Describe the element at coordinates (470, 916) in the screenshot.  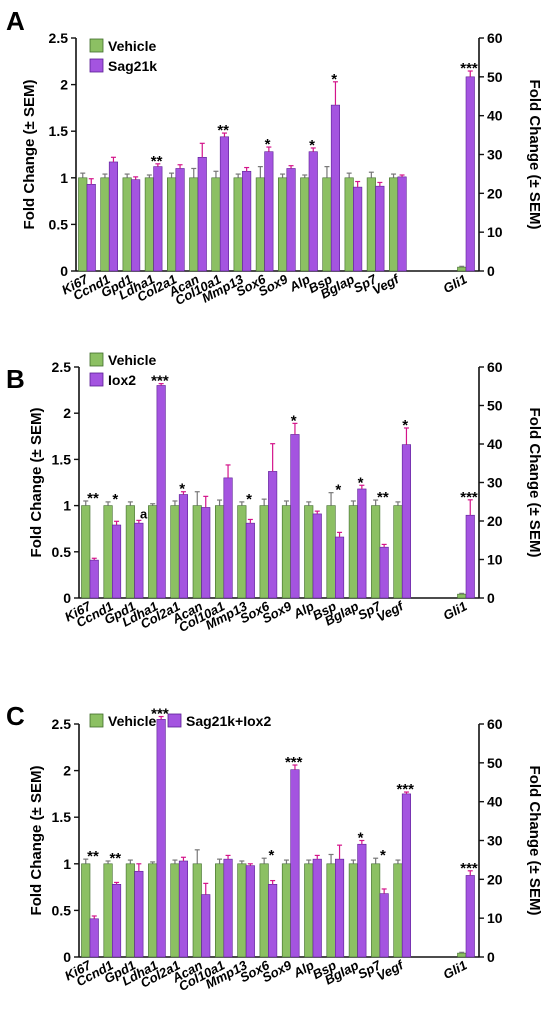
I see `bar-treated-gli1` at that location.